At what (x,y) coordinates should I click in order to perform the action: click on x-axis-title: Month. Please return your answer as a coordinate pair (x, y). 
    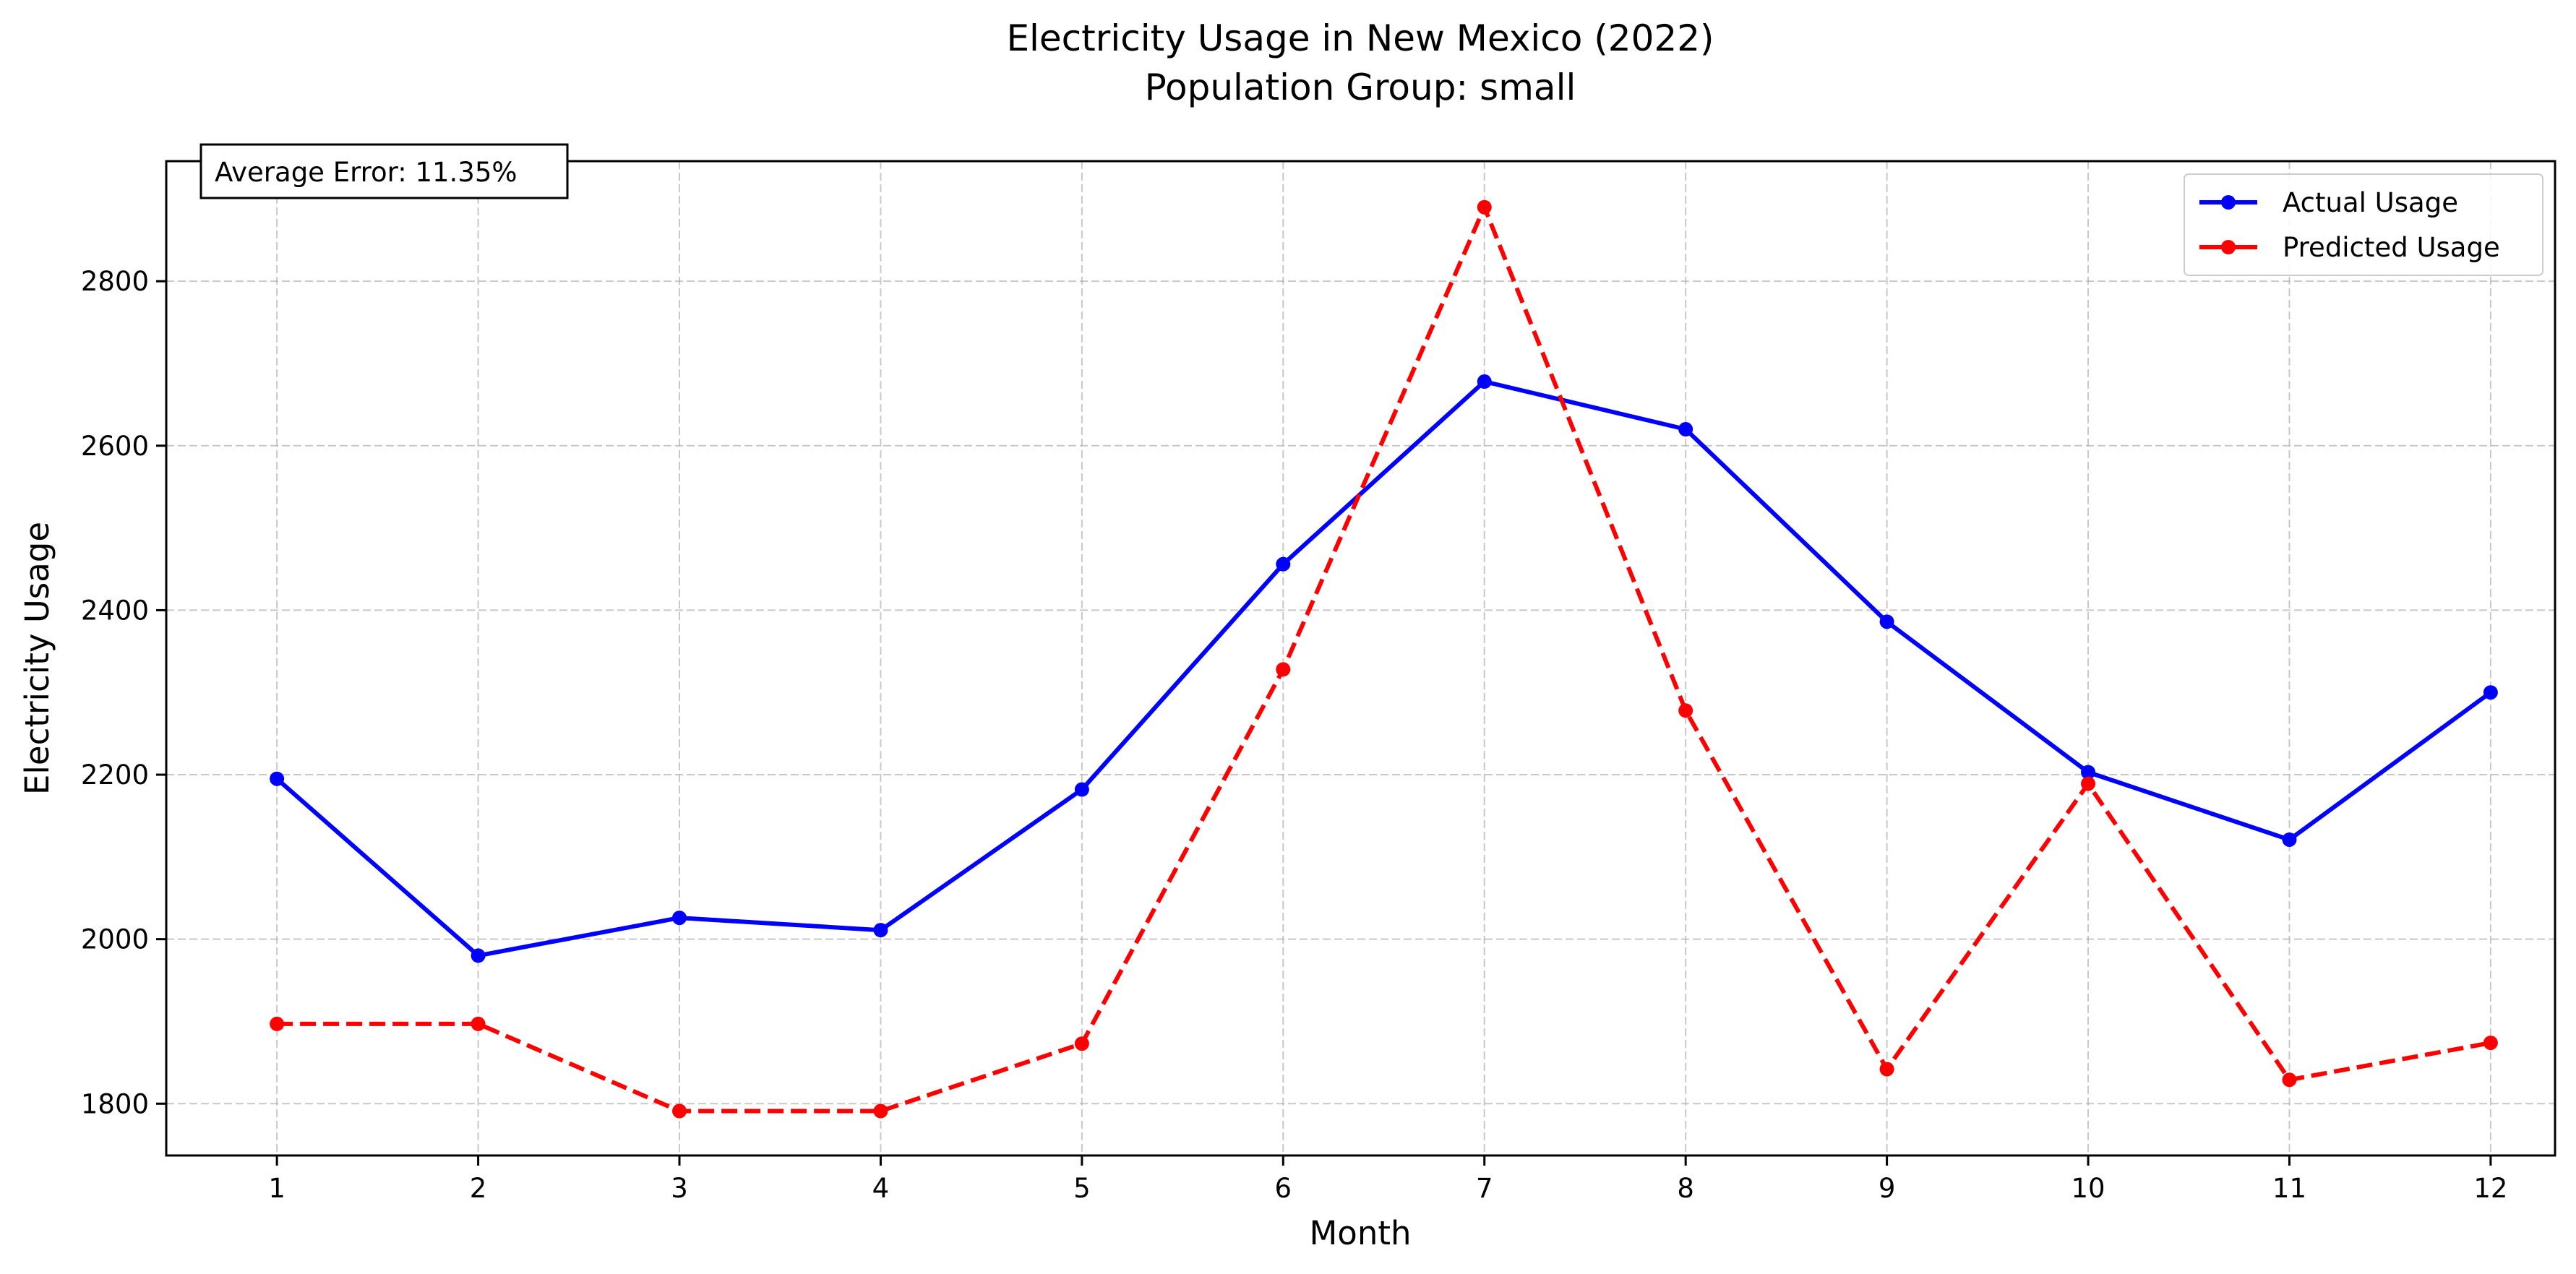
    Looking at the image, I should click on (1360, 1233).